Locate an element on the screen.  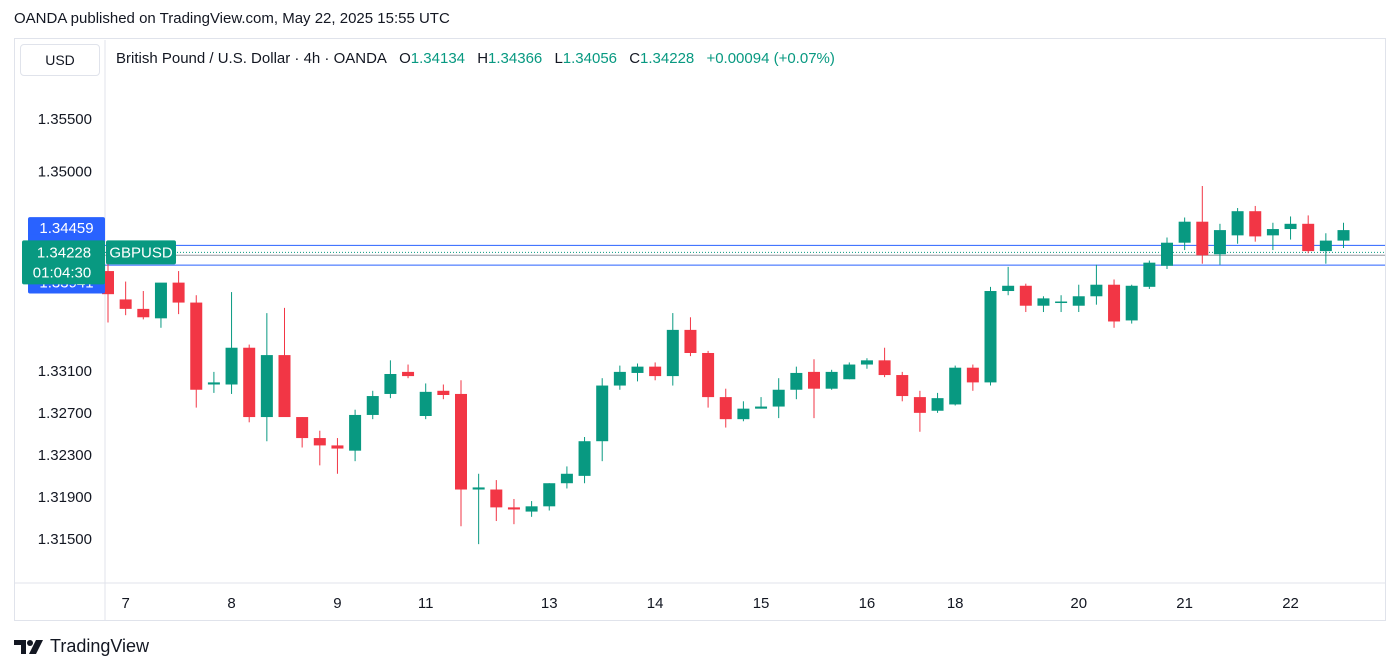
price-tick-label: 1.32700 is located at coordinates (65, 413).